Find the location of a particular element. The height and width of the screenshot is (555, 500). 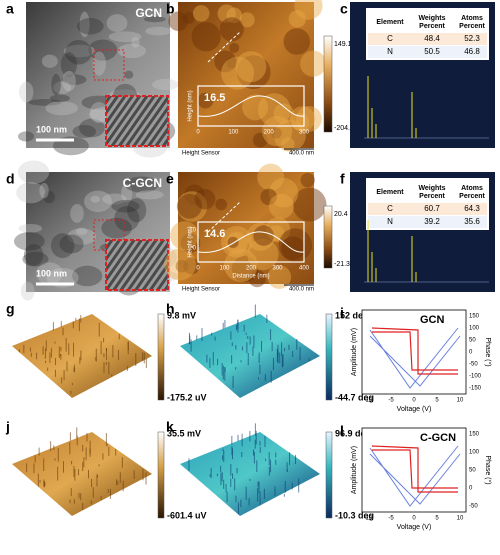

table-cell: 39.2 is located at coordinates (432, 221).